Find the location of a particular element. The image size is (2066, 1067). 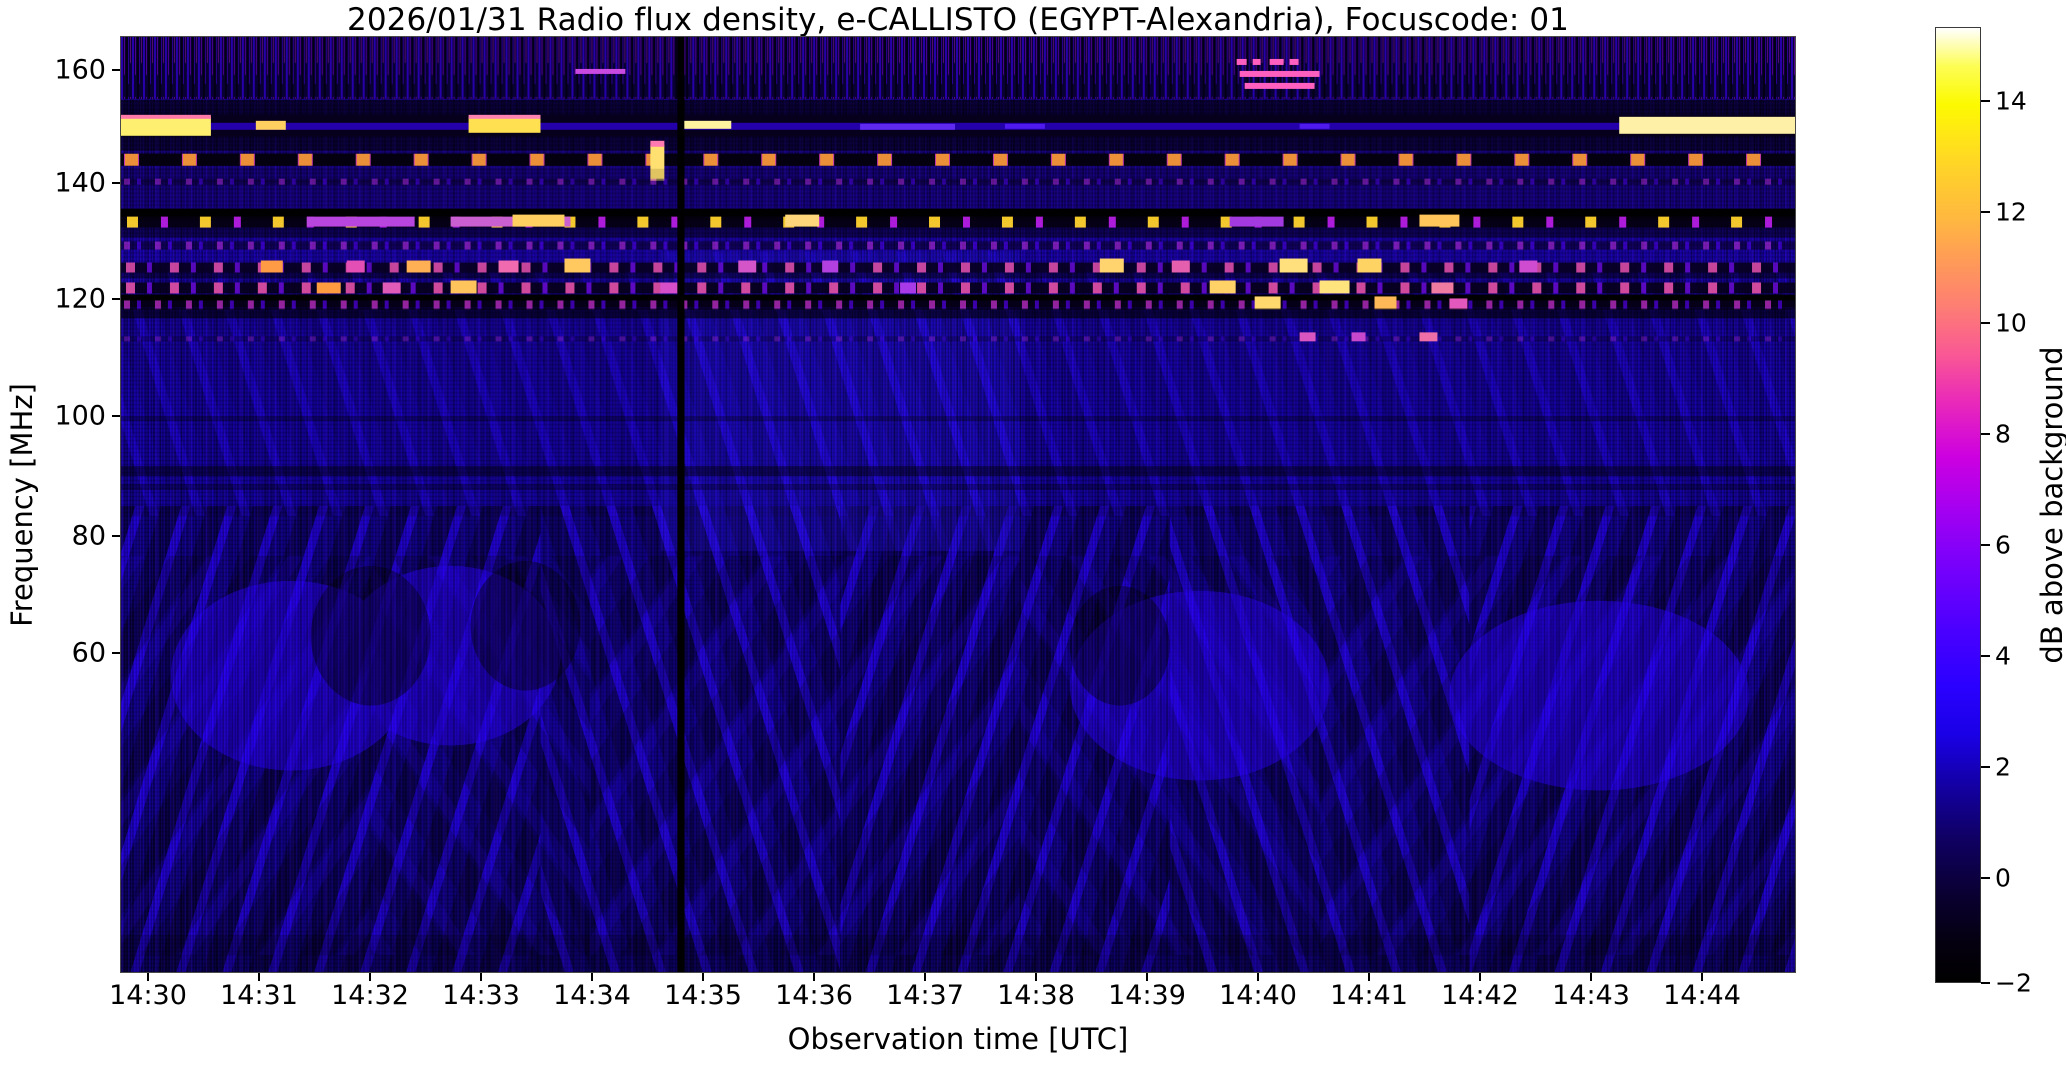

x-axis-label: Observation time [UTC] is located at coordinates (958, 1039).